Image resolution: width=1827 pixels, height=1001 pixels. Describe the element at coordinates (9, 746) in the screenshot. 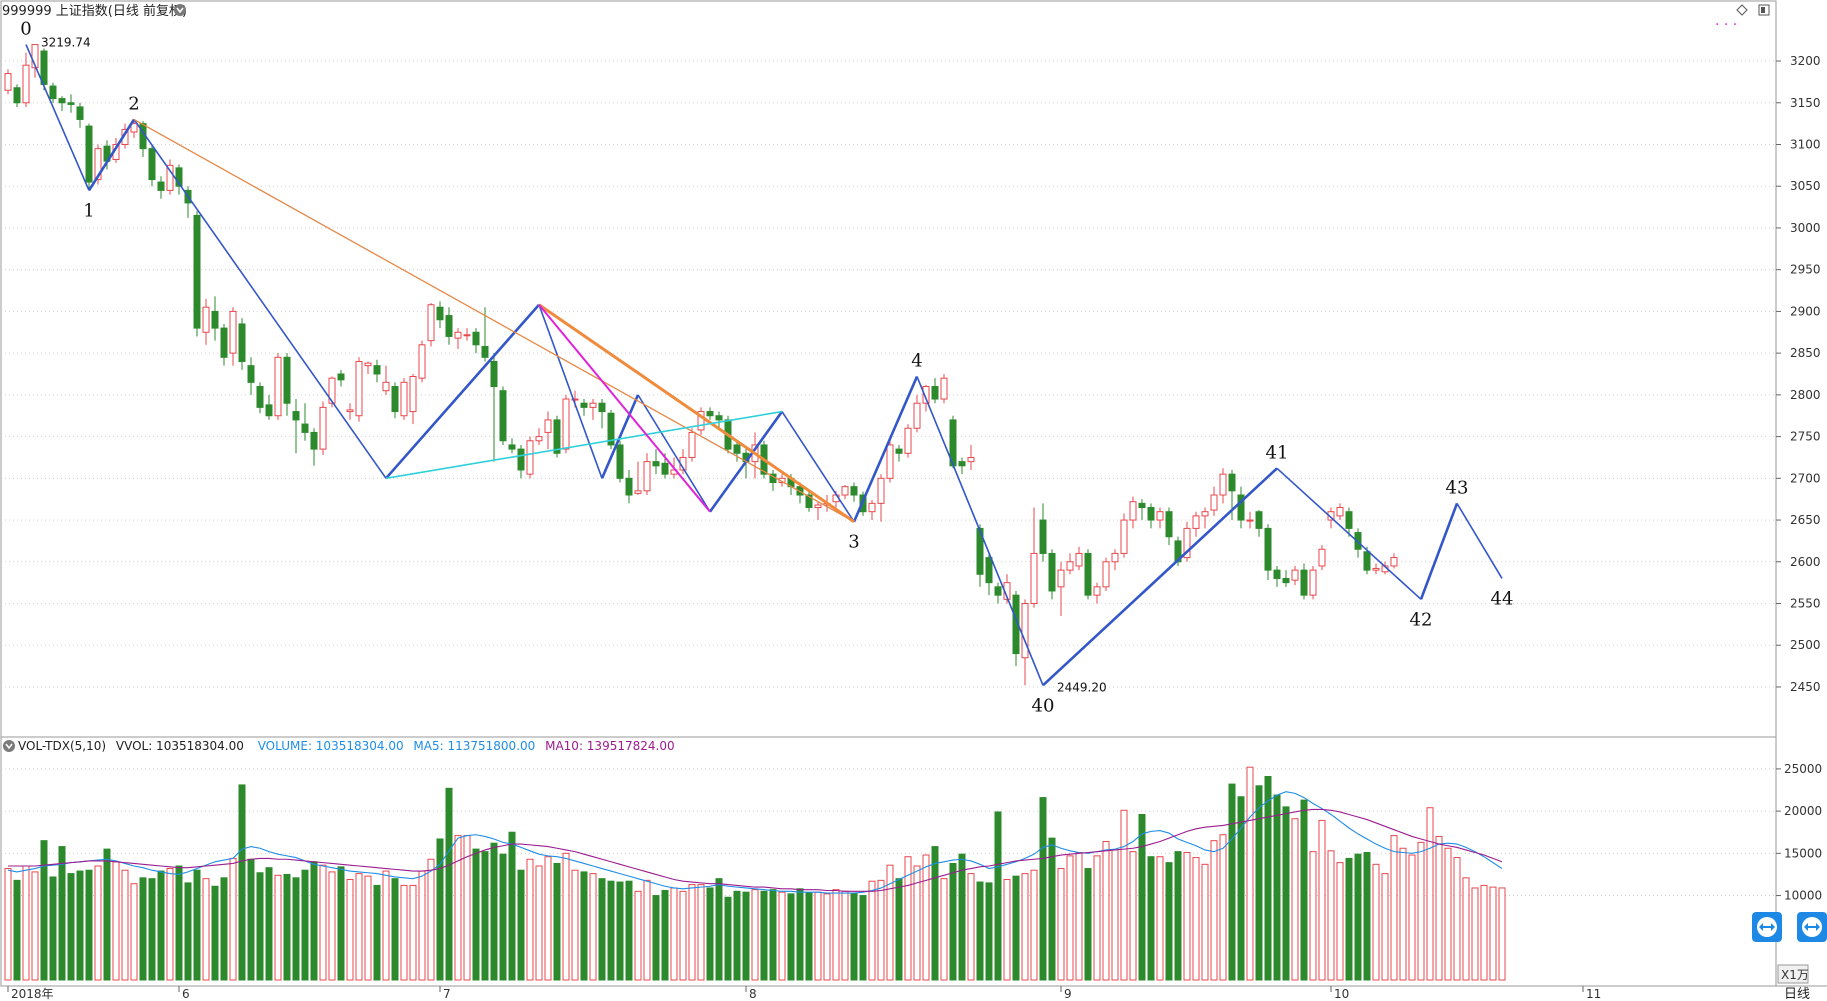

I see `volume-menu-icon` at that location.